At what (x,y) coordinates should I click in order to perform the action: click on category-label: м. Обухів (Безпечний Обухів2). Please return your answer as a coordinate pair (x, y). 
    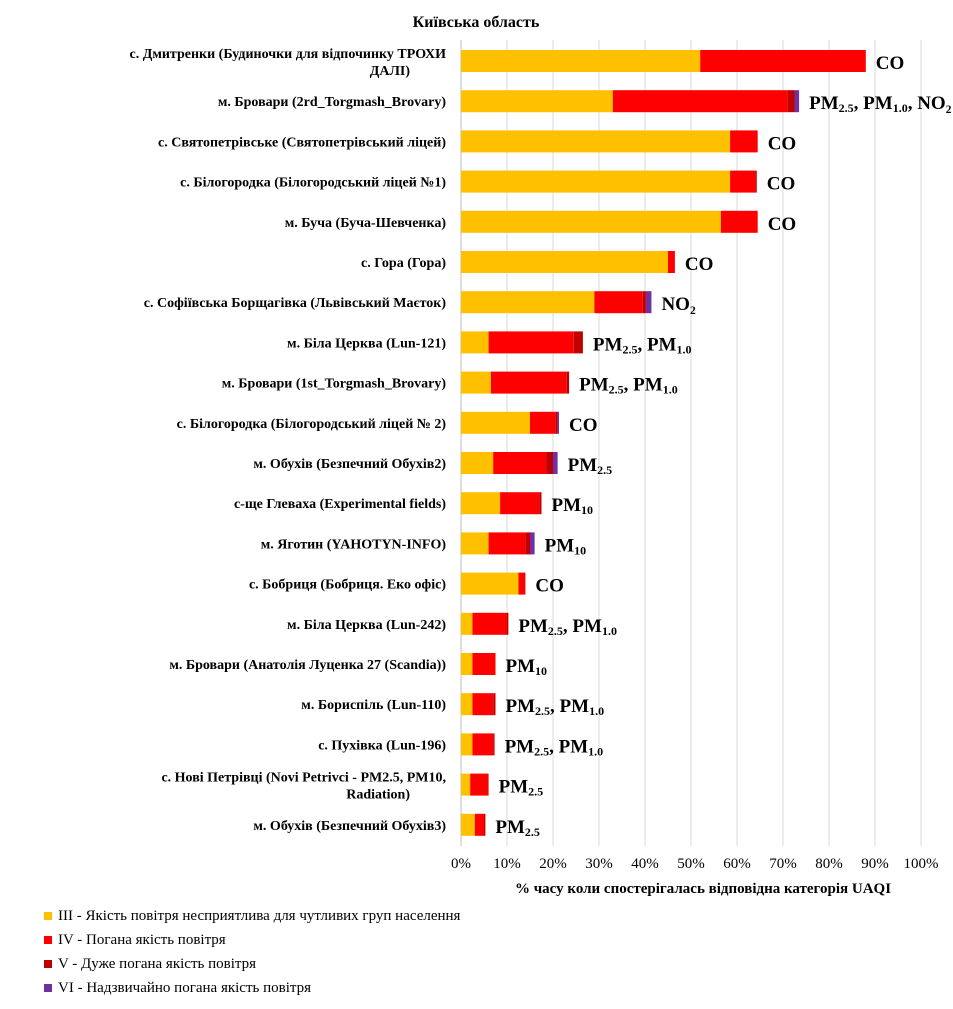
    Looking at the image, I should click on (349, 464).